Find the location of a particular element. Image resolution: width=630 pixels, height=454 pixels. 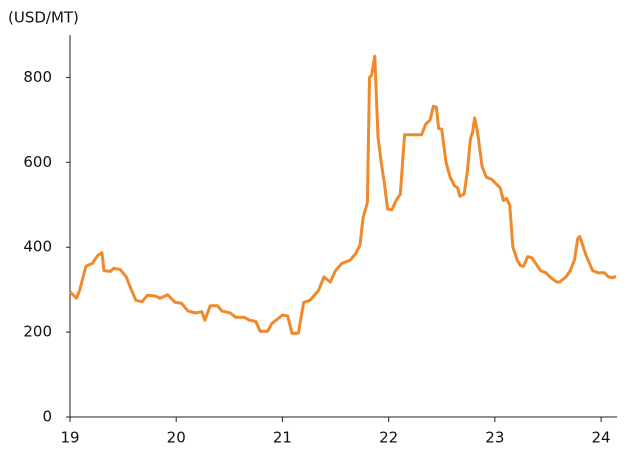

y-tick-label: 0 is located at coordinates (47, 417).